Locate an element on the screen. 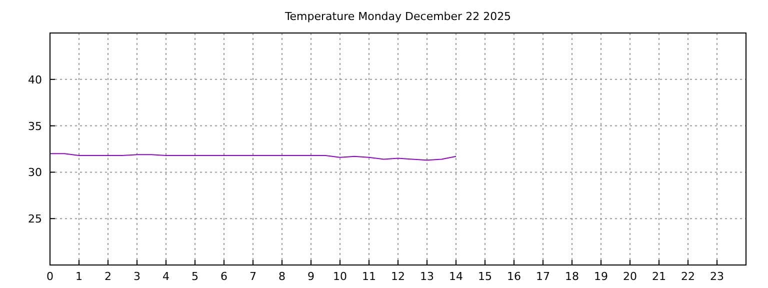  y-tick-label: 30 is located at coordinates (35, 173).